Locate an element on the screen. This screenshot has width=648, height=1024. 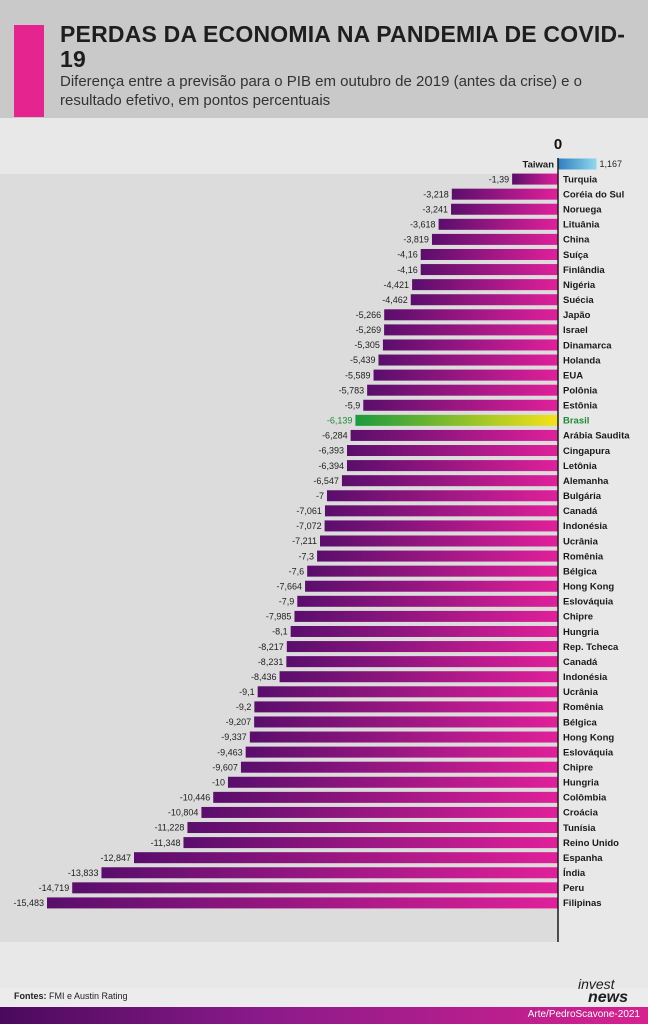
value-label: -9,207 is located at coordinates (239, 722).